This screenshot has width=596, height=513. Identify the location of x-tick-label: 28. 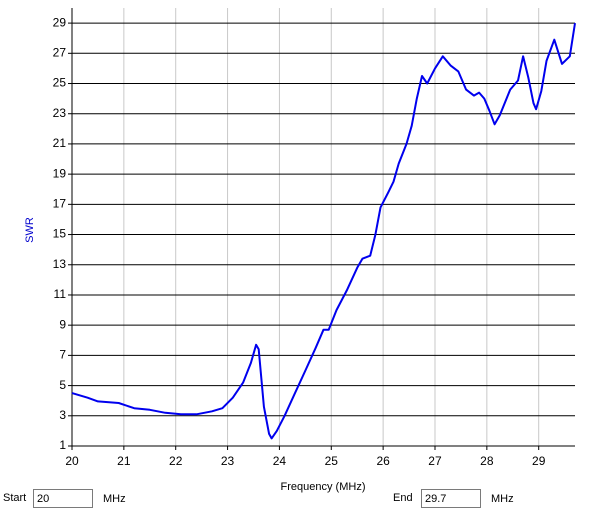
(487, 461).